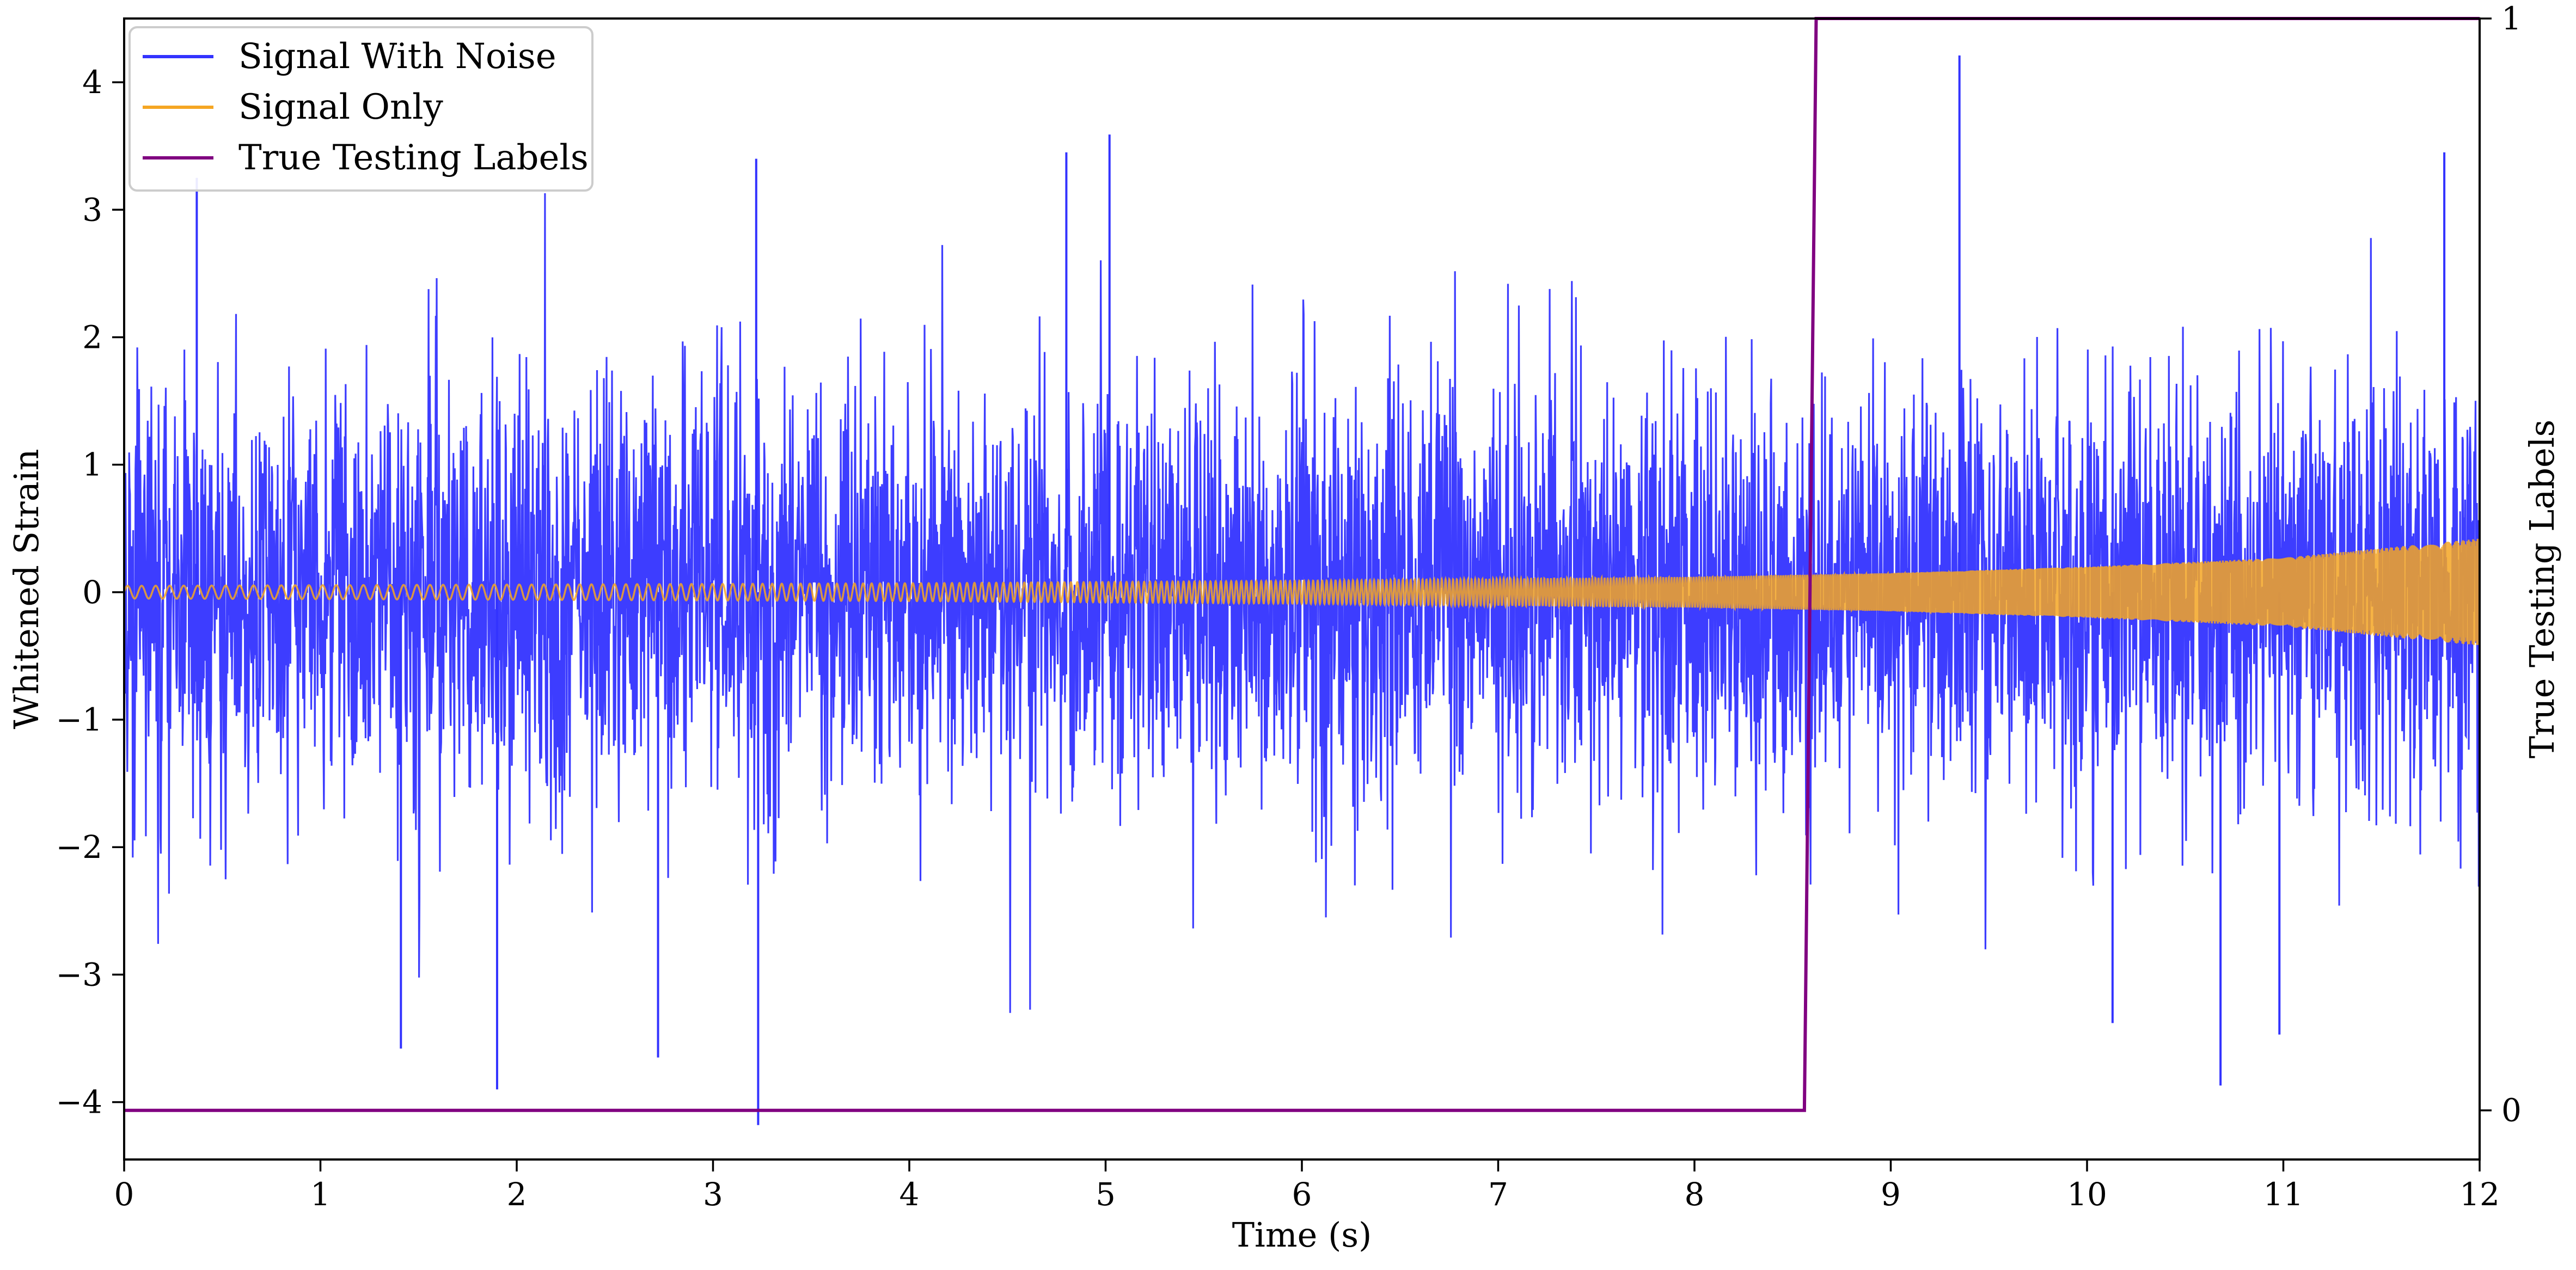 This screenshot has height=1270, width=2576. I want to click on y-tick-label: 3, so click(92, 209).